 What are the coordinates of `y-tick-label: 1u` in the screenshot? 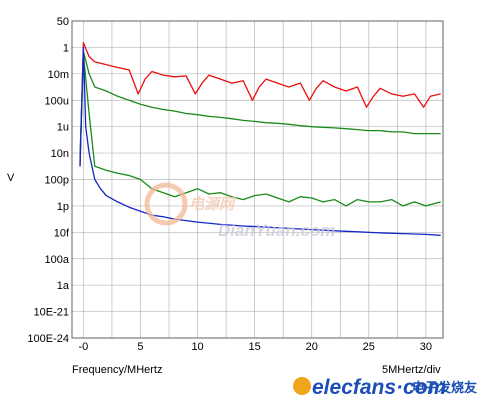 It's located at (63, 128).